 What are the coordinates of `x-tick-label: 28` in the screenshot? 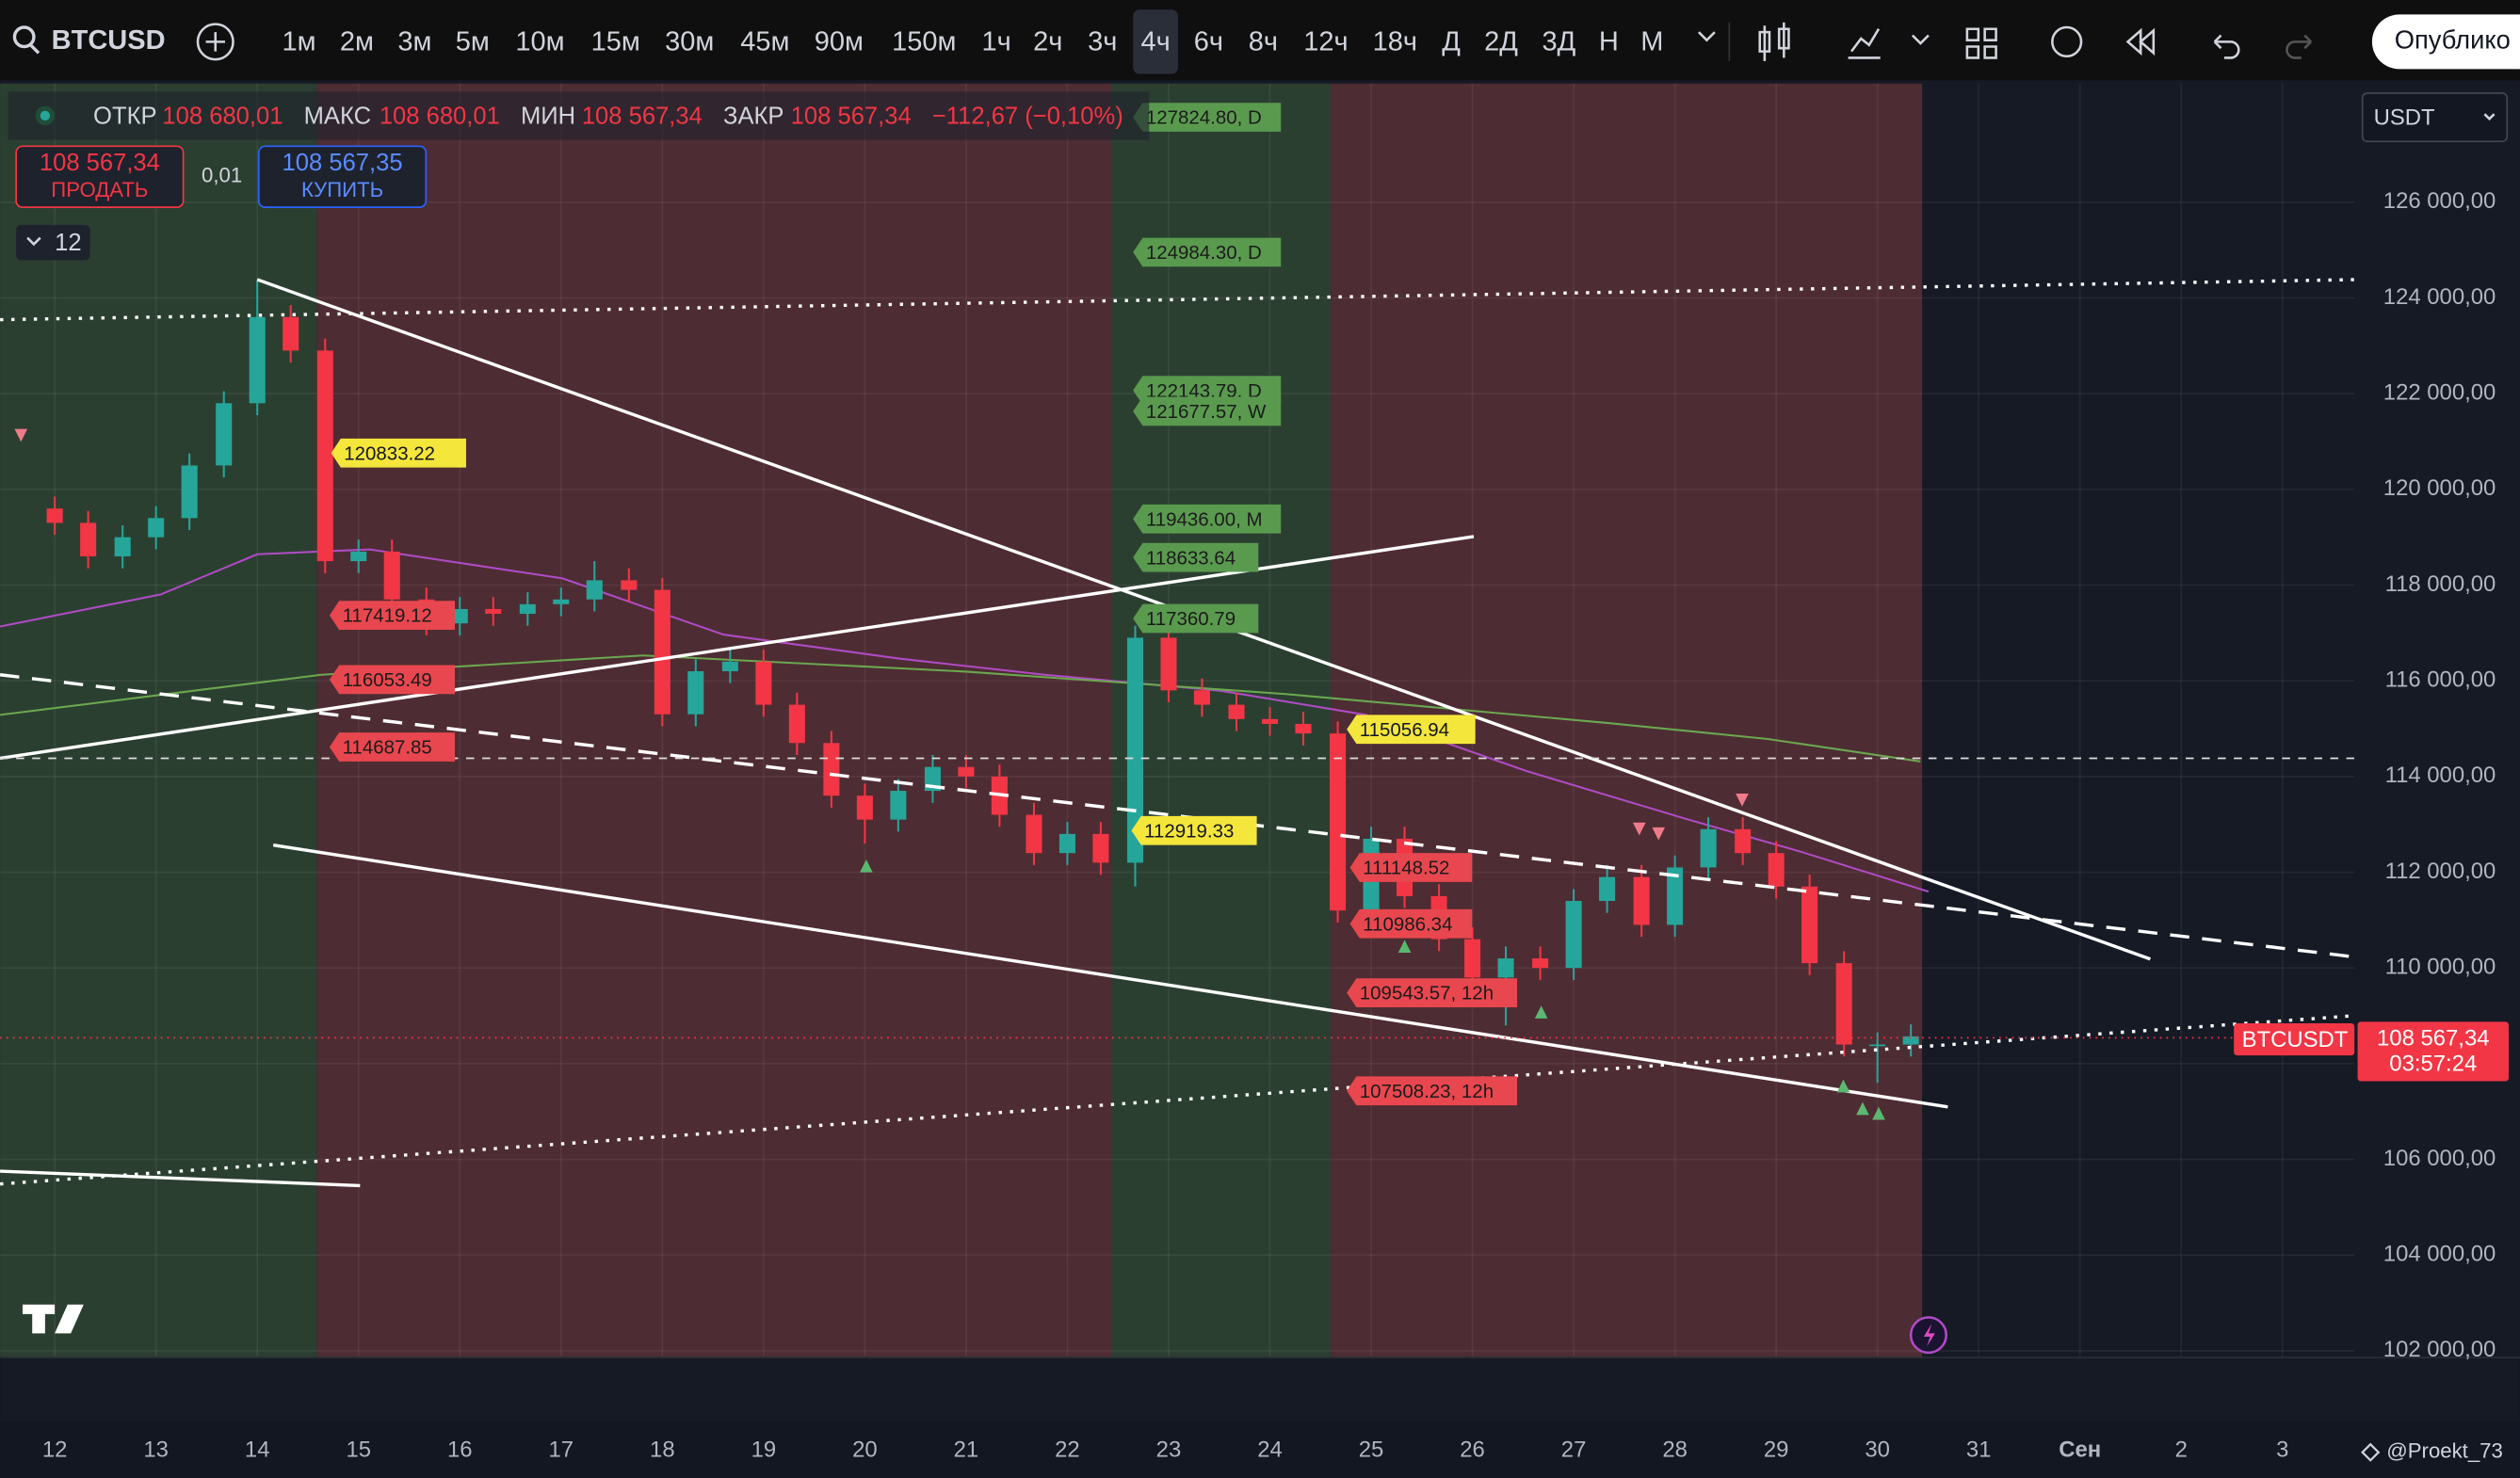 It's located at (1675, 1449).